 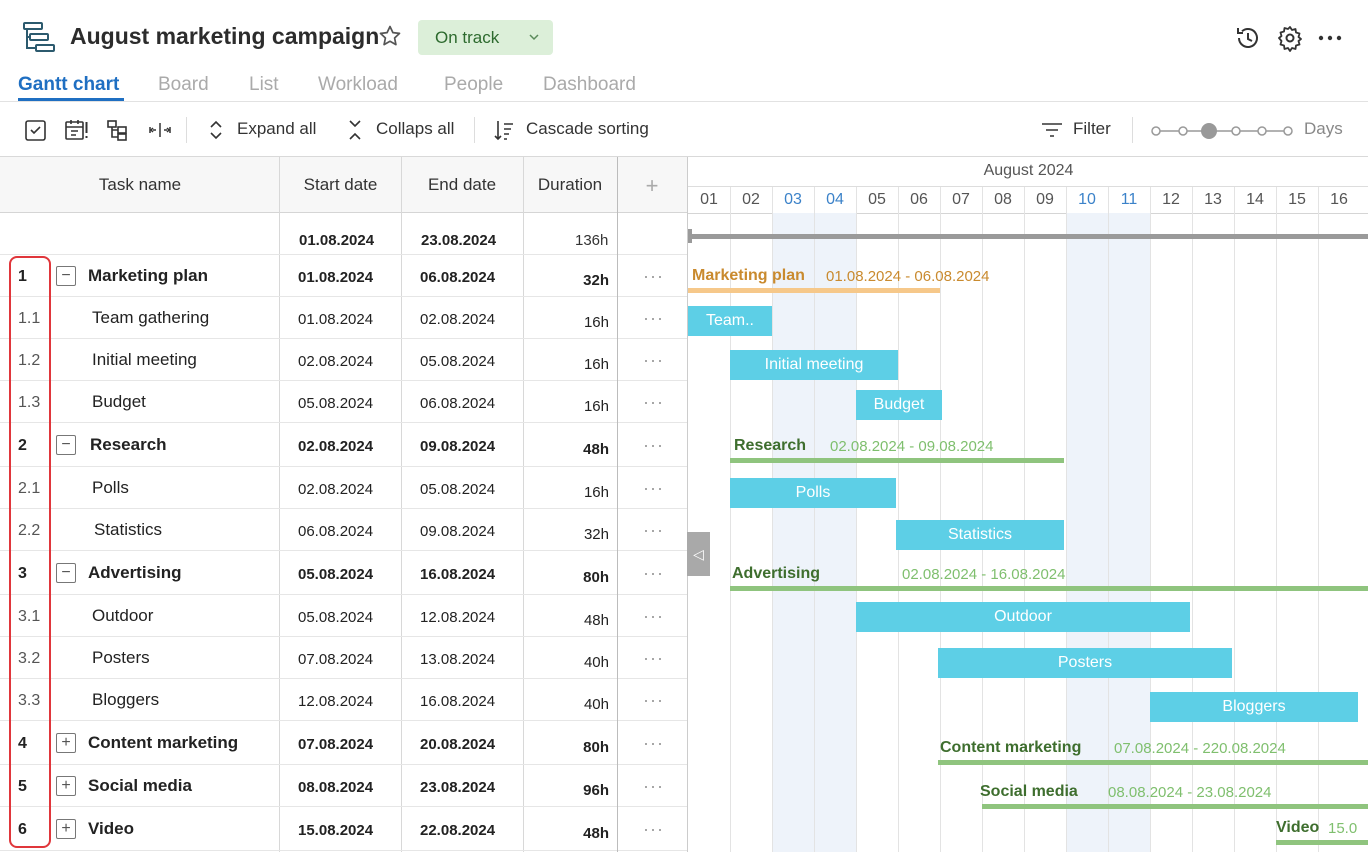 What do you see at coordinates (814, 365) in the screenshot?
I see `task-bar: Initial meeting` at bounding box center [814, 365].